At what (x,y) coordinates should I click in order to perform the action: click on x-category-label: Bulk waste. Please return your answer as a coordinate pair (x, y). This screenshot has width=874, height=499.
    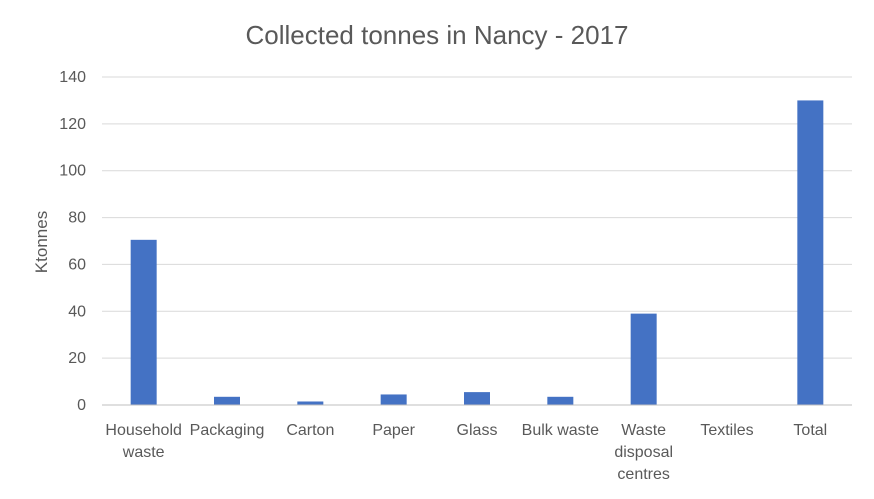
    Looking at the image, I should click on (560, 430).